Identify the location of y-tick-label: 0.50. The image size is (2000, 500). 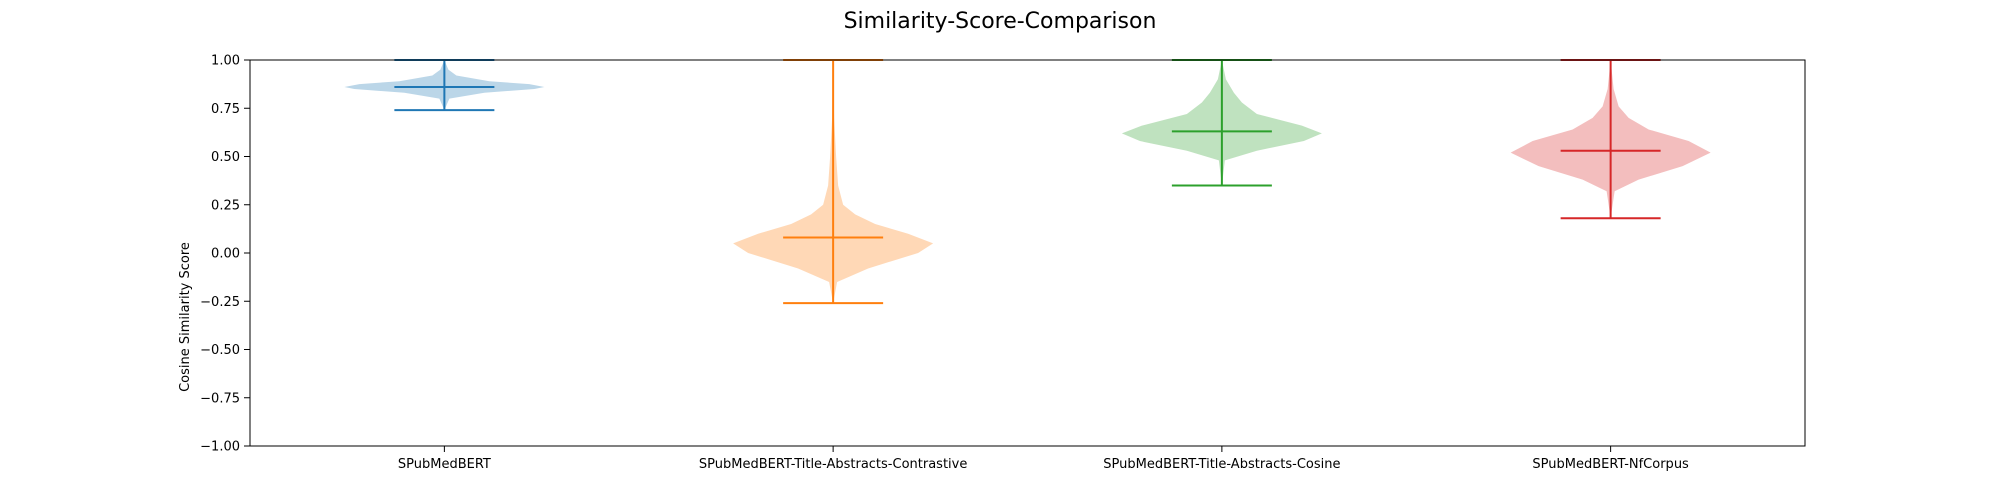
(225, 157).